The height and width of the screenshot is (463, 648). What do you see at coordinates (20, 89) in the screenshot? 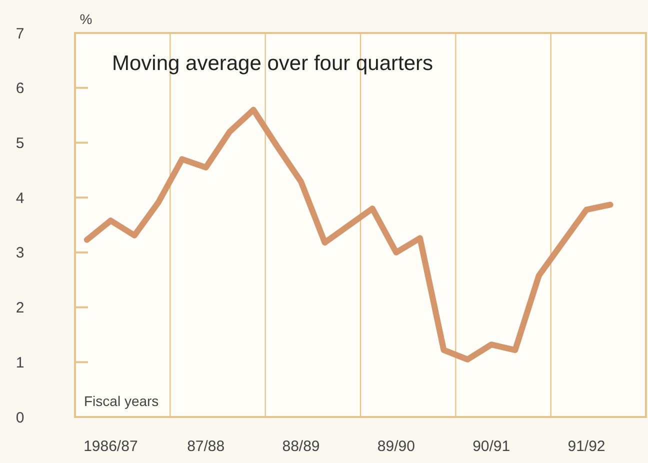
I see `y-tick-label: 6` at bounding box center [20, 89].